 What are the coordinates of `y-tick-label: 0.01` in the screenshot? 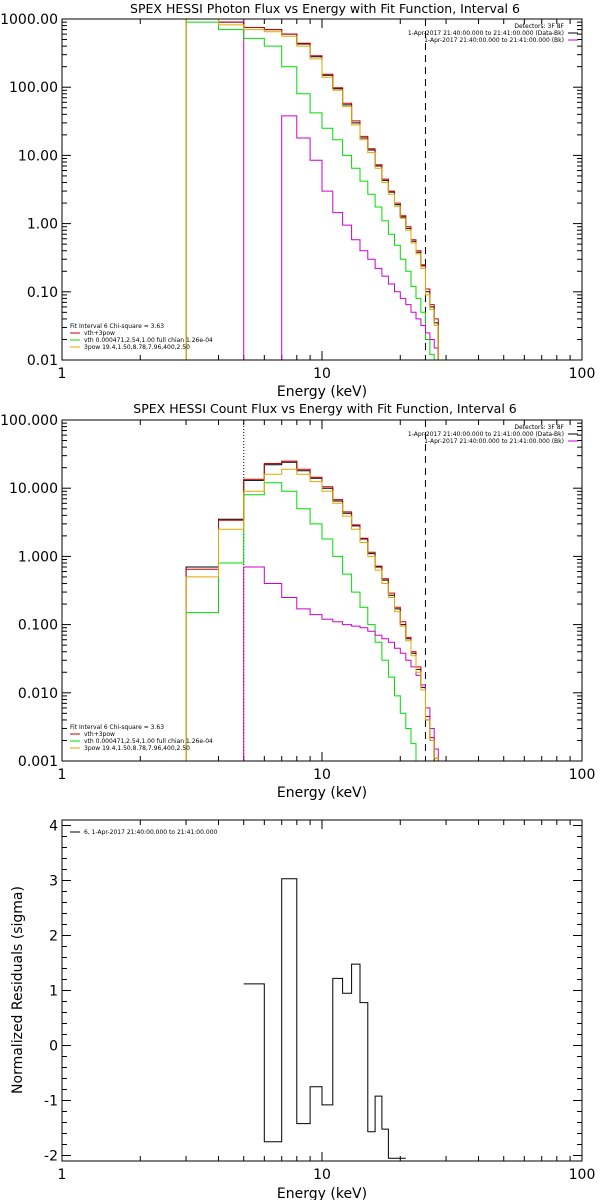 It's located at (42, 361).